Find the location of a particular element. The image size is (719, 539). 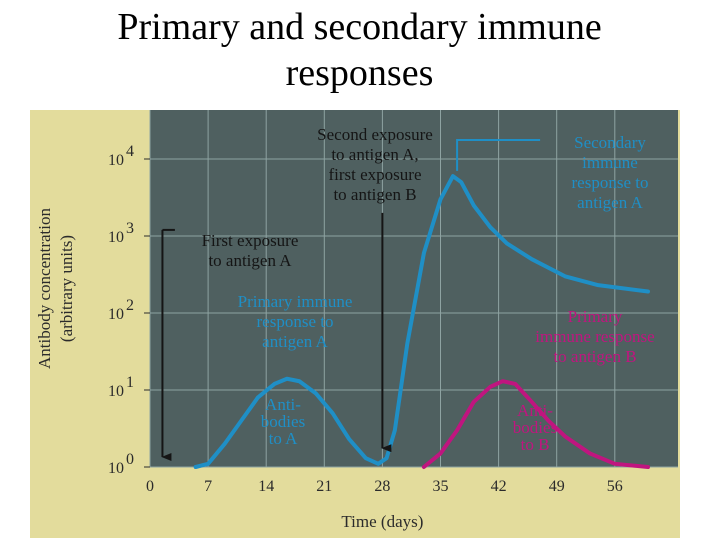

x-tick-label: 56 is located at coordinates (615, 486).